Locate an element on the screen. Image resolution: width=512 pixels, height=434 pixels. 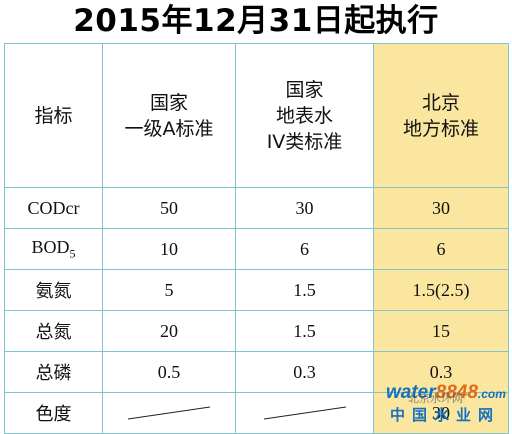
value-cell-highlighted: 15 is located at coordinates (441, 331).